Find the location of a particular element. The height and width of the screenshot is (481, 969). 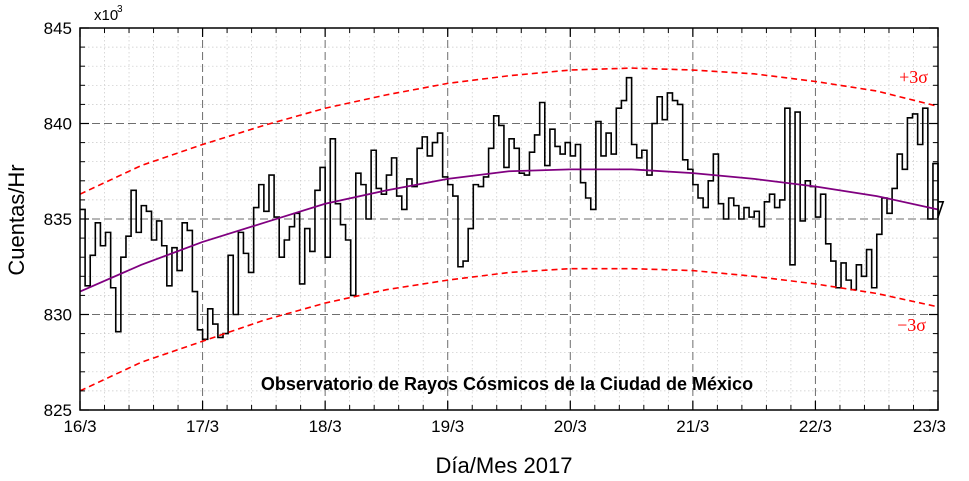

y-tick-labels: 825 830 835 840 845 is located at coordinates (58, 219).